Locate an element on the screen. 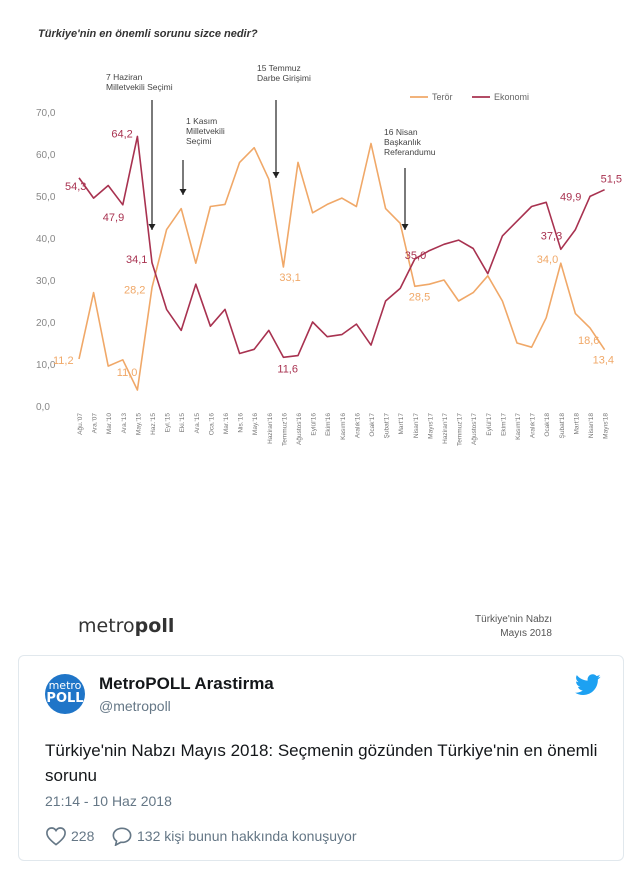  y-tick-label: 20,0 is located at coordinates (46, 323).